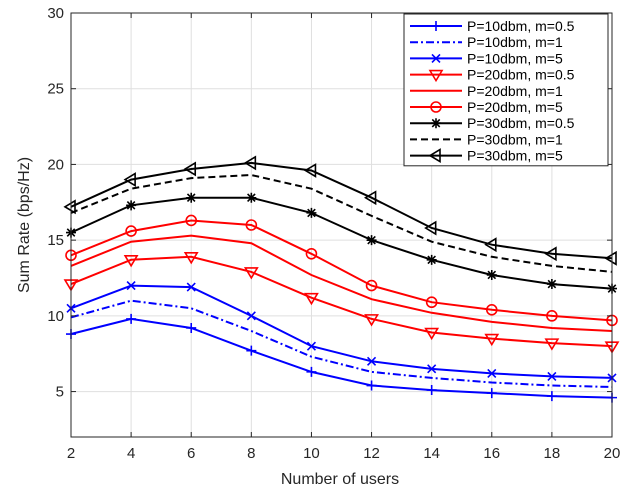  I want to click on x-tick-label: 18, so click(552, 453).